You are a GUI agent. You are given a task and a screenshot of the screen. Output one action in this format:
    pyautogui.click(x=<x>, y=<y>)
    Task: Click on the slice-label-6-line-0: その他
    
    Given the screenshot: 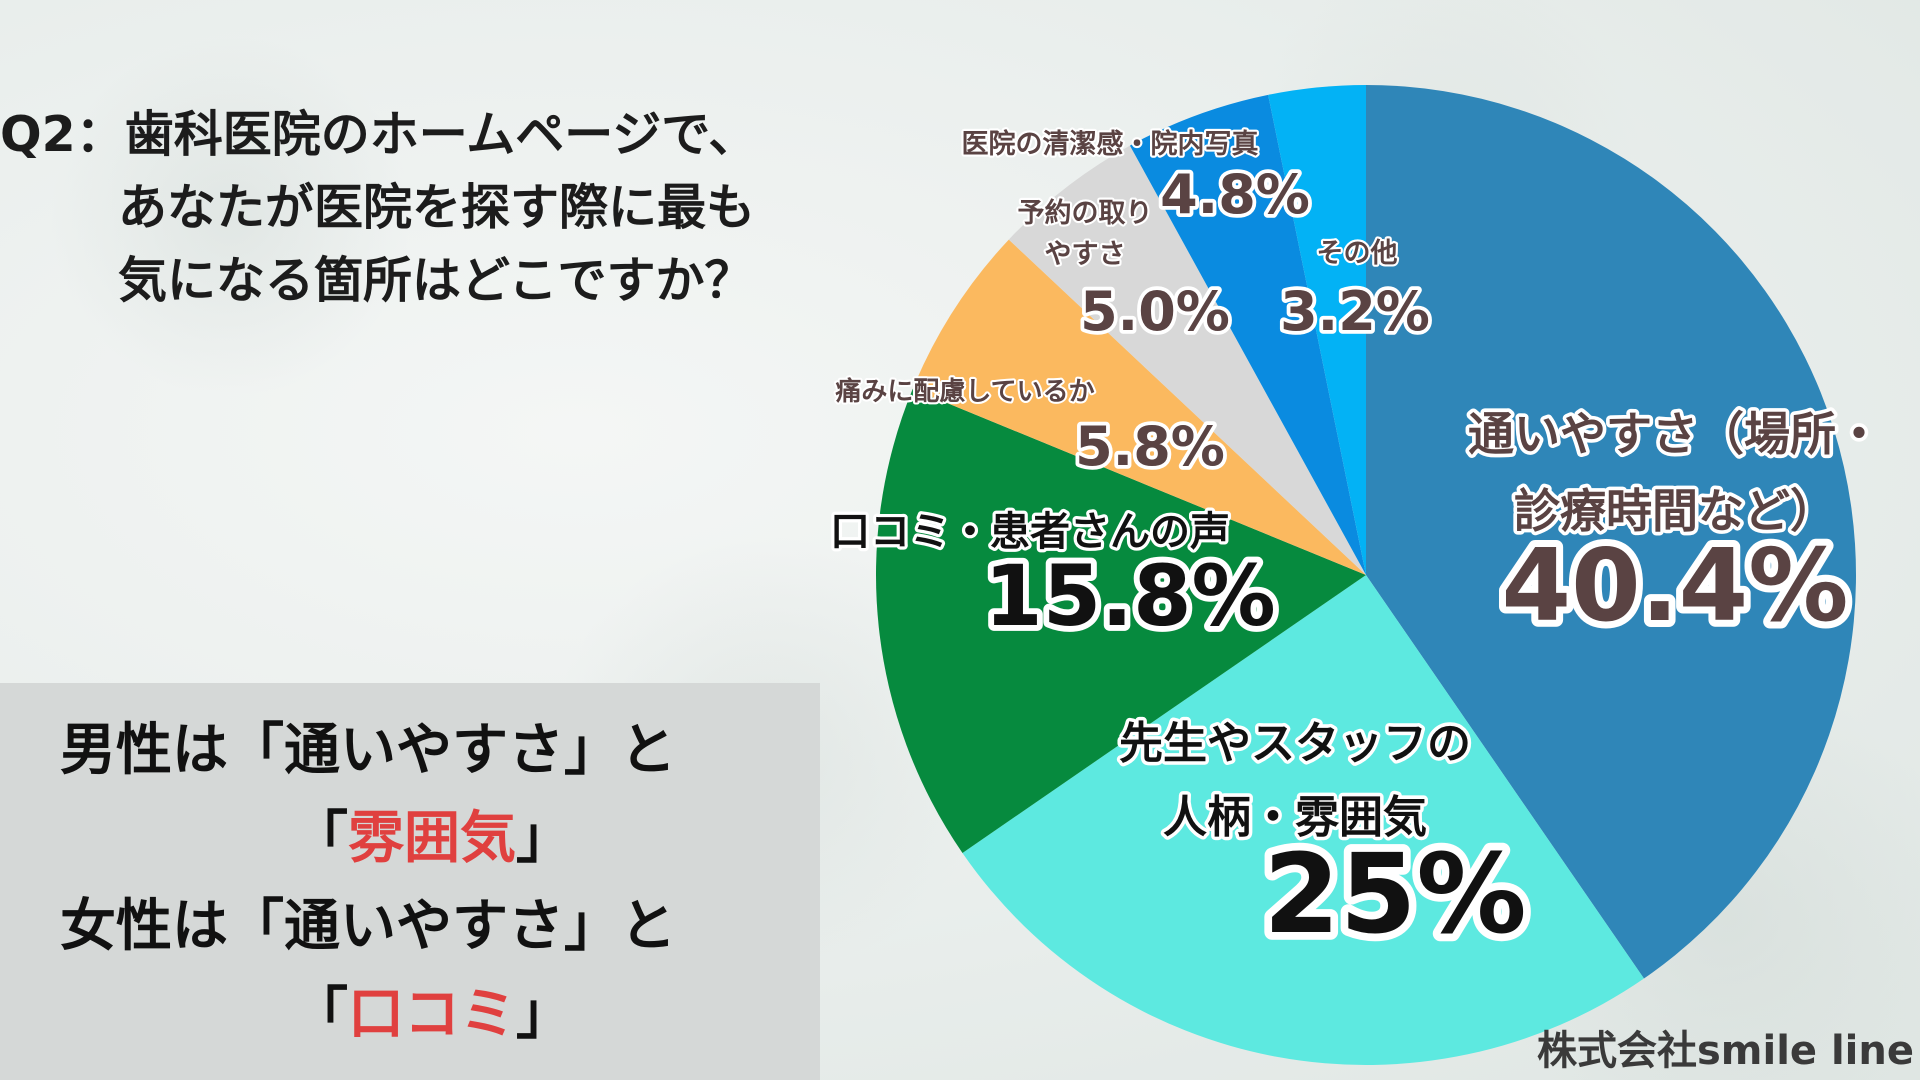 What is the action you would take?
    pyautogui.click(x=1357, y=253)
    